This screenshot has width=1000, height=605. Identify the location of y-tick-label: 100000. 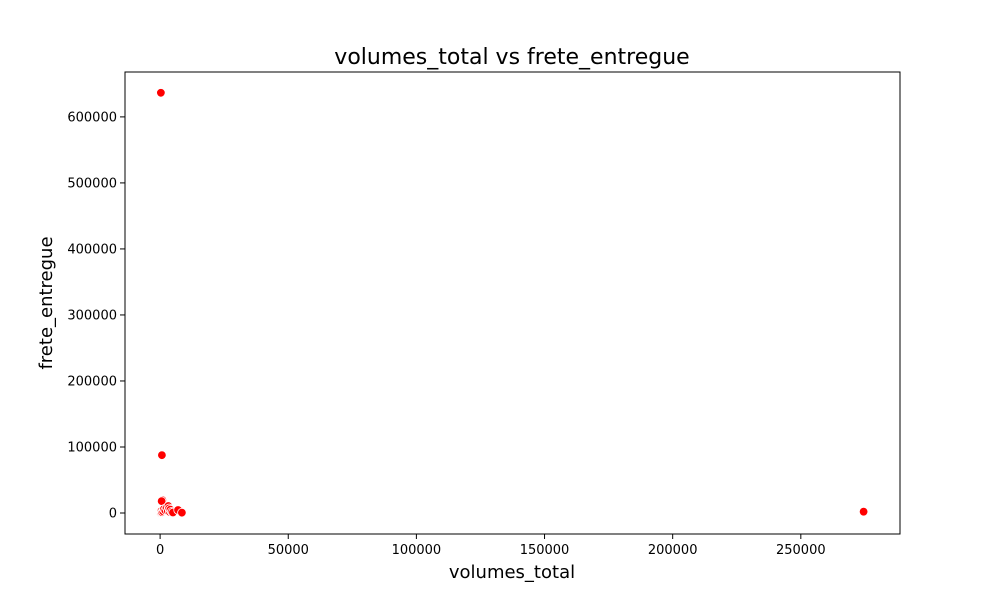
(92, 447).